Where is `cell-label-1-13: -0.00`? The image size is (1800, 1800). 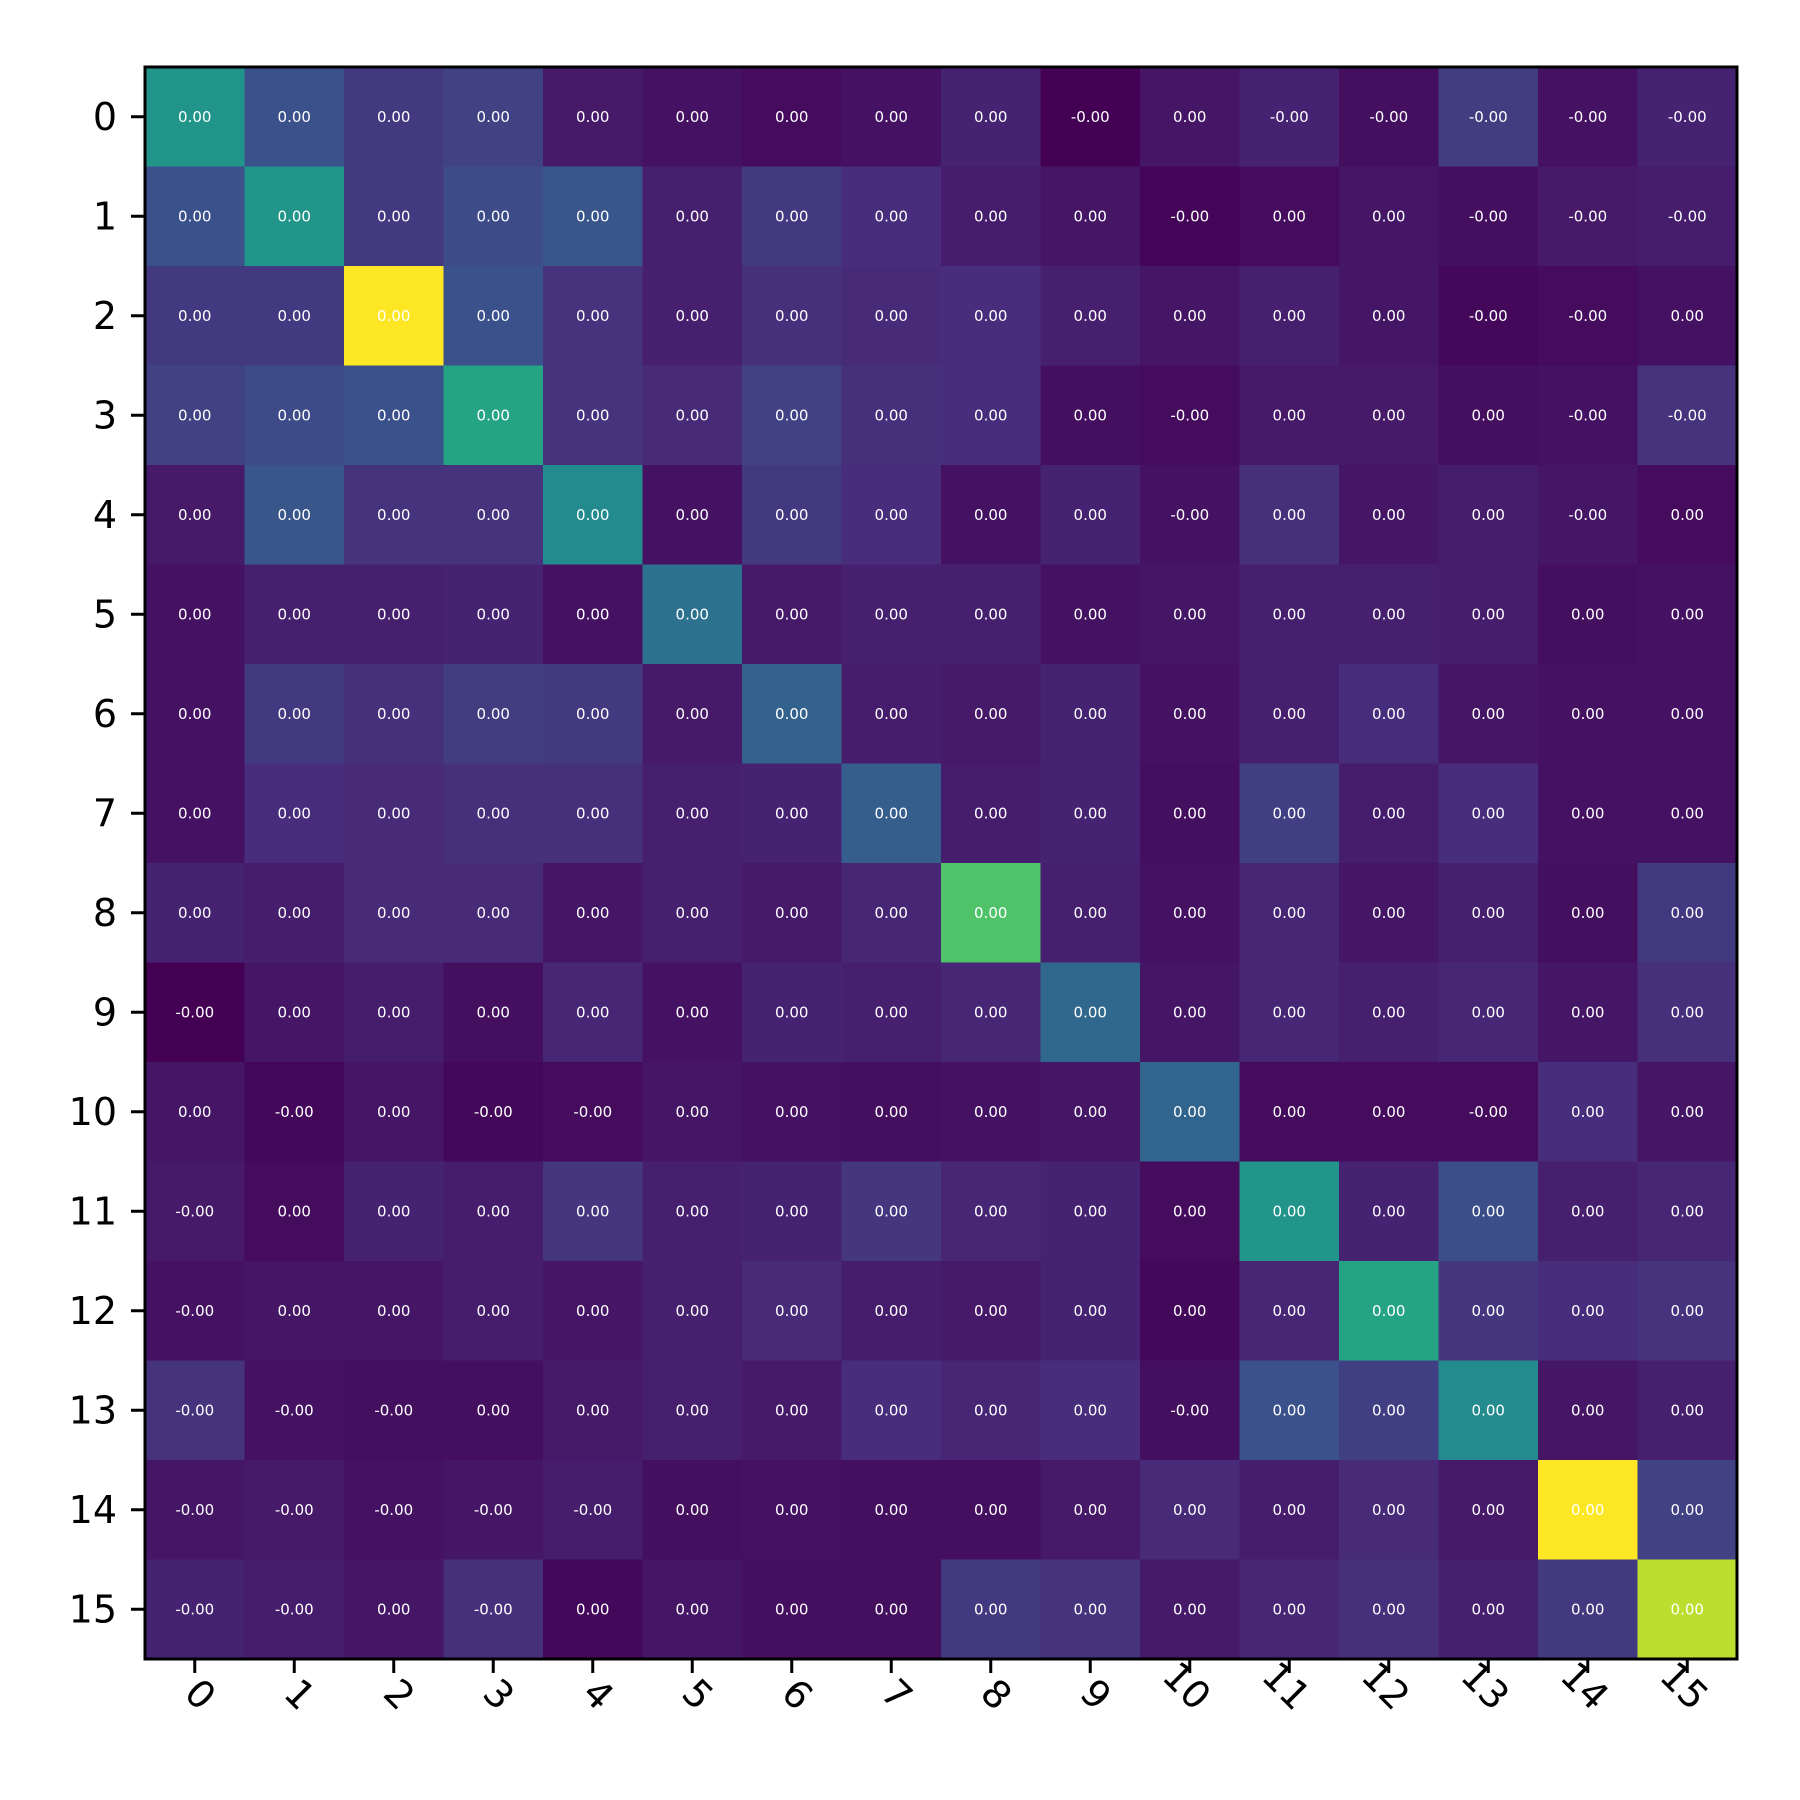
cell-label-1-13: -0.00 is located at coordinates (1488, 216).